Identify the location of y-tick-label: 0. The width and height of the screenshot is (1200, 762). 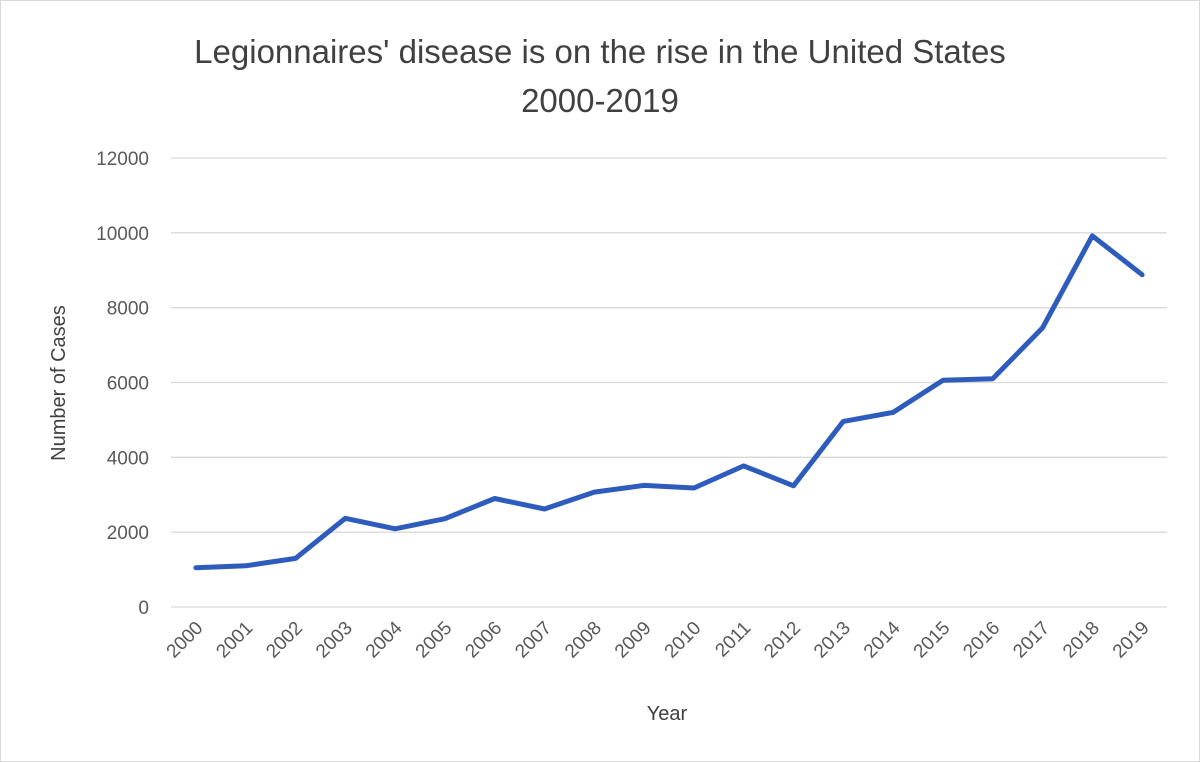
(143, 608).